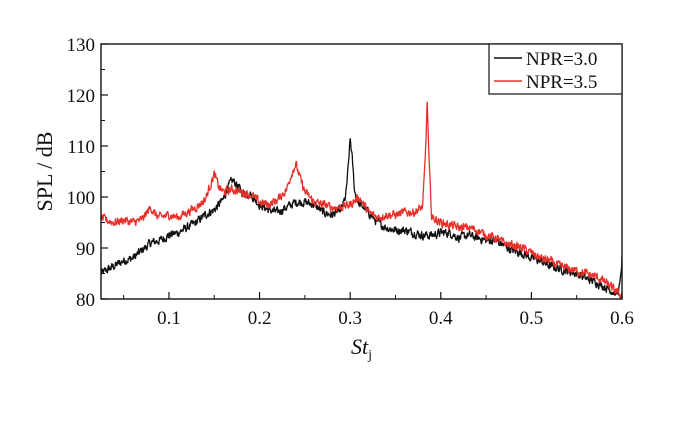 This screenshot has width=700, height=433. I want to click on legend-label-2: NPR=3.5, so click(561, 82).